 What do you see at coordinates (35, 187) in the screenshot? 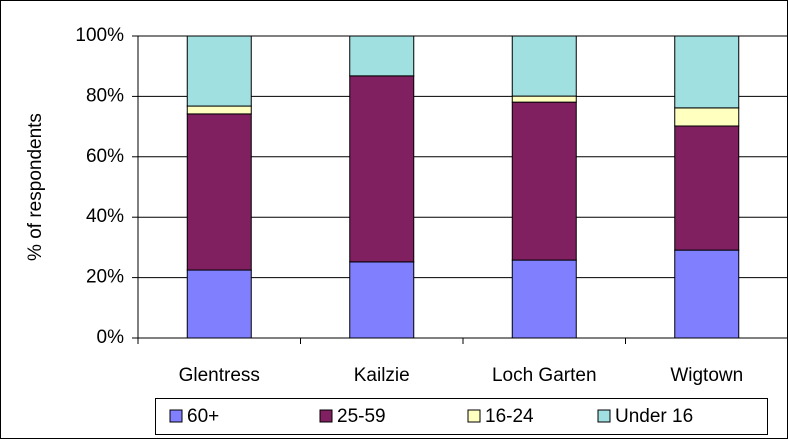
I see `y-axis-label: % of respondents` at bounding box center [35, 187].